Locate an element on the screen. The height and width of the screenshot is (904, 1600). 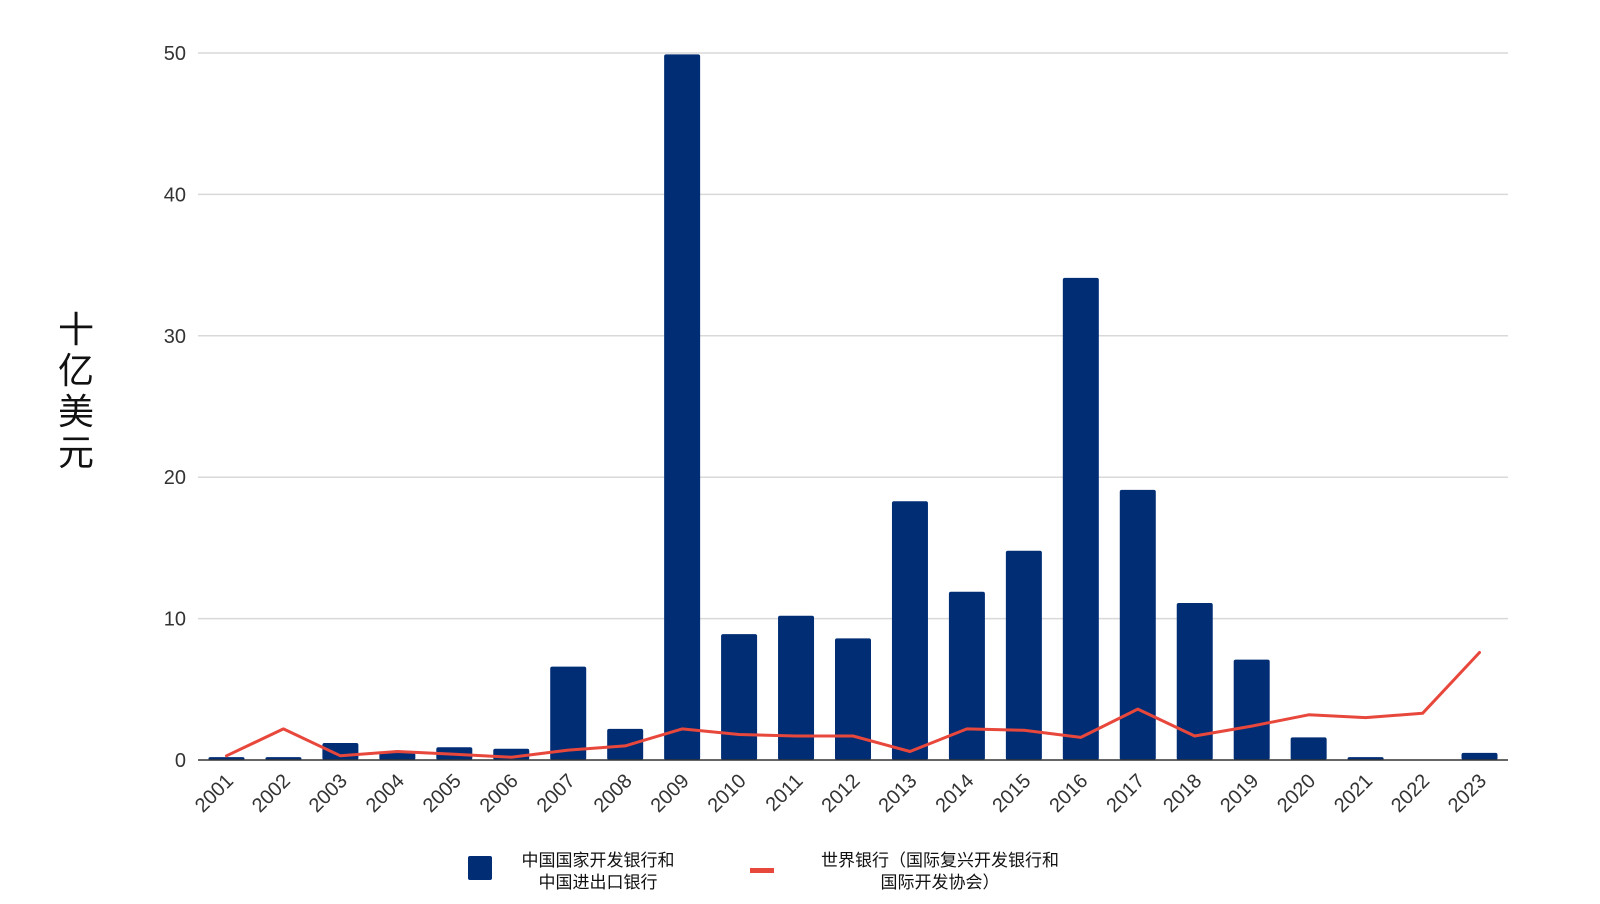
x-tick-label: 2003 is located at coordinates (328, 793).